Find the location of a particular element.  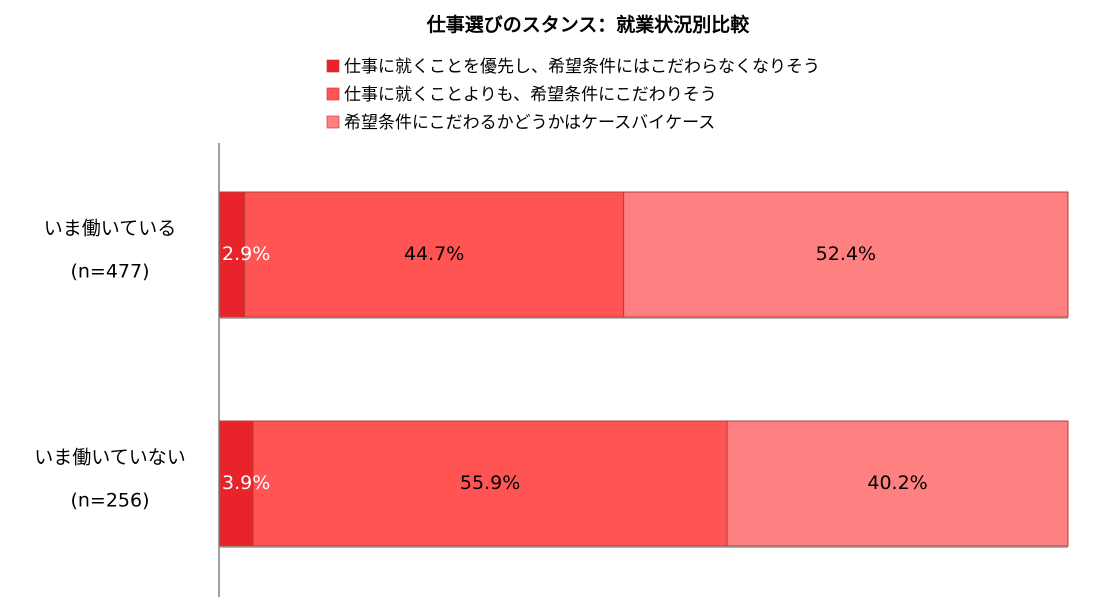

data-label: 40.2% is located at coordinates (897, 483).